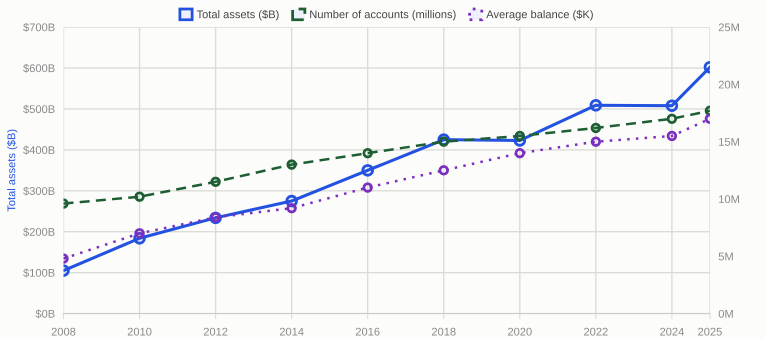  I want to click on y2-tick-label: 5M, so click(725, 256).